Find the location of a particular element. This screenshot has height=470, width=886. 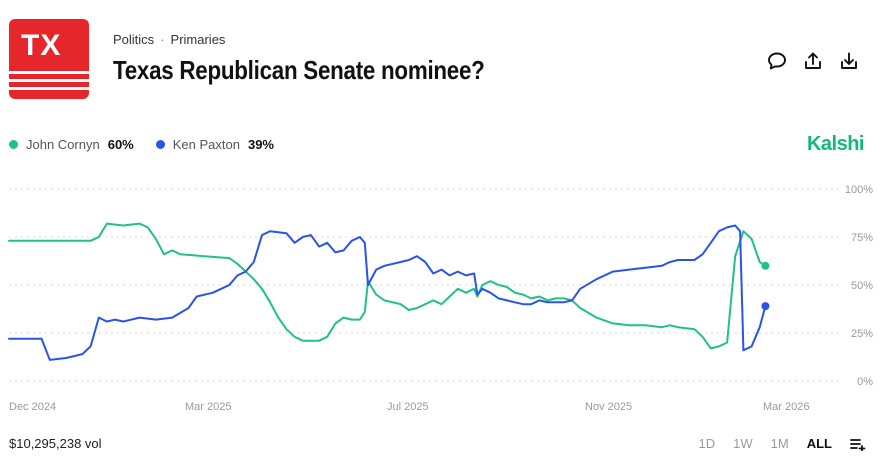

y-tick-label: 75% is located at coordinates (862, 238).